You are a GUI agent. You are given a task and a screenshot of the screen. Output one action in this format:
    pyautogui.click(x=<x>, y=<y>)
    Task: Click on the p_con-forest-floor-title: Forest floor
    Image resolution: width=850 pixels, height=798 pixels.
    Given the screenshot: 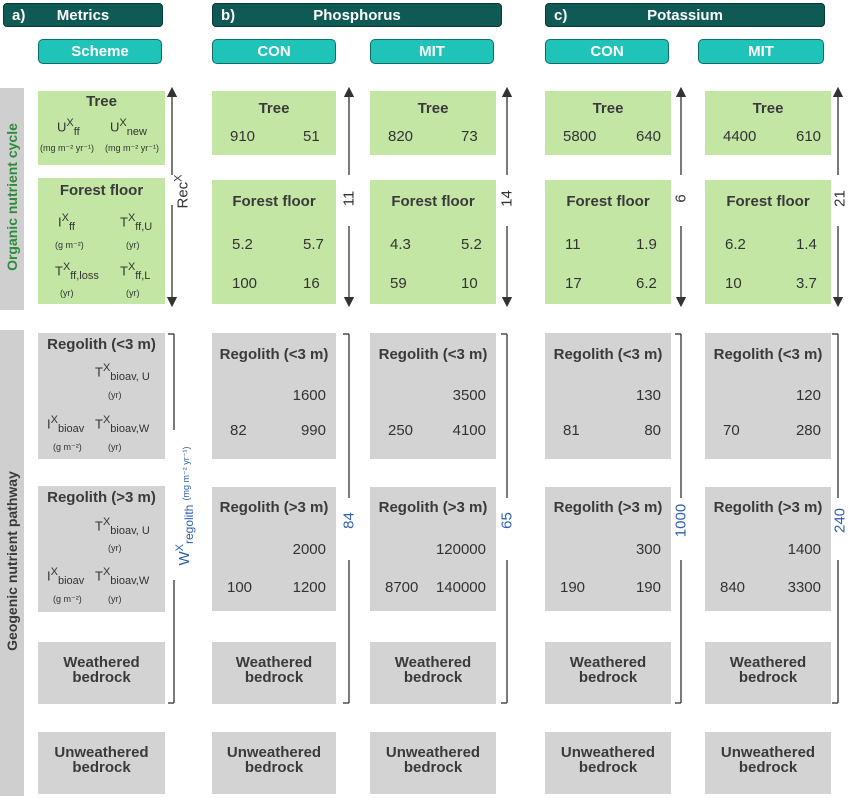 What is the action you would take?
    pyautogui.click(x=274, y=201)
    